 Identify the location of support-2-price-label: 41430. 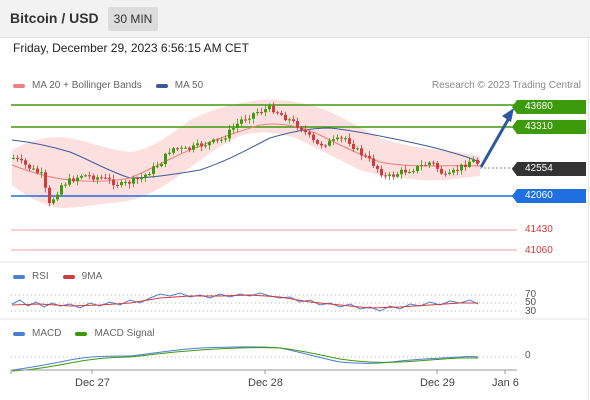
(539, 229).